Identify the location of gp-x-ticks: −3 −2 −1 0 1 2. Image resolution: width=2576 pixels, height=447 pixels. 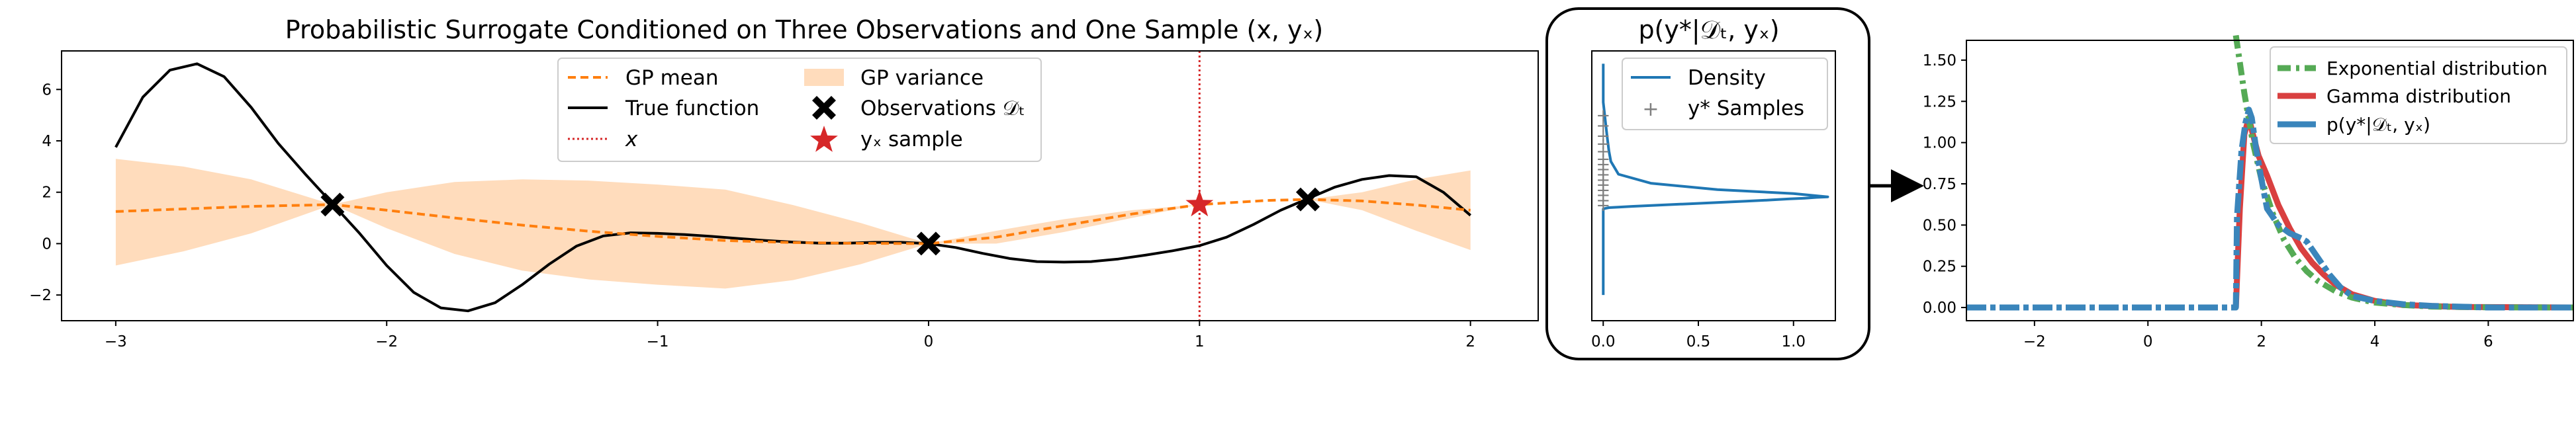
(790, 335).